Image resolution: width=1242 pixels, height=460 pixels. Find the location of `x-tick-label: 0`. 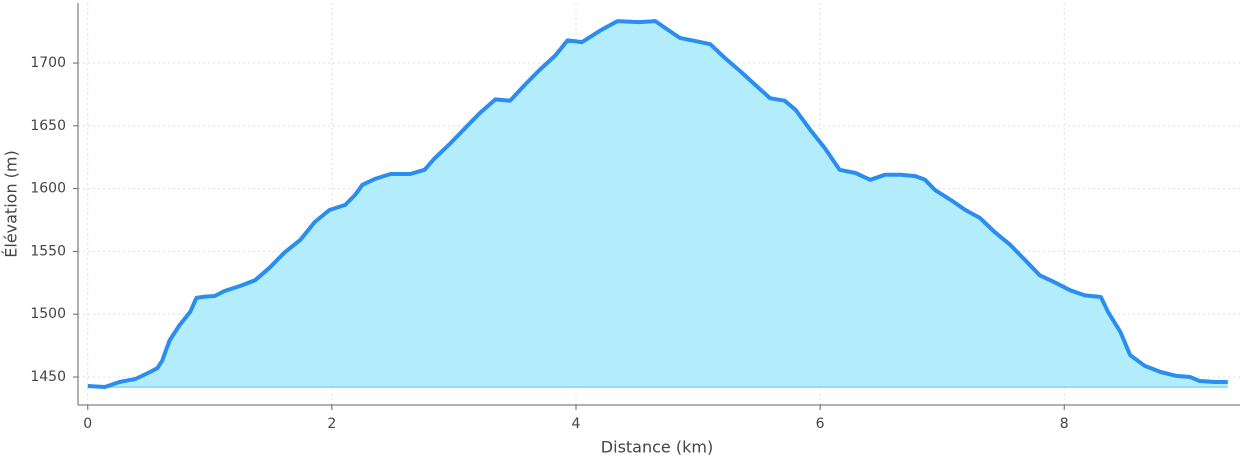

x-tick-label: 0 is located at coordinates (87, 424).